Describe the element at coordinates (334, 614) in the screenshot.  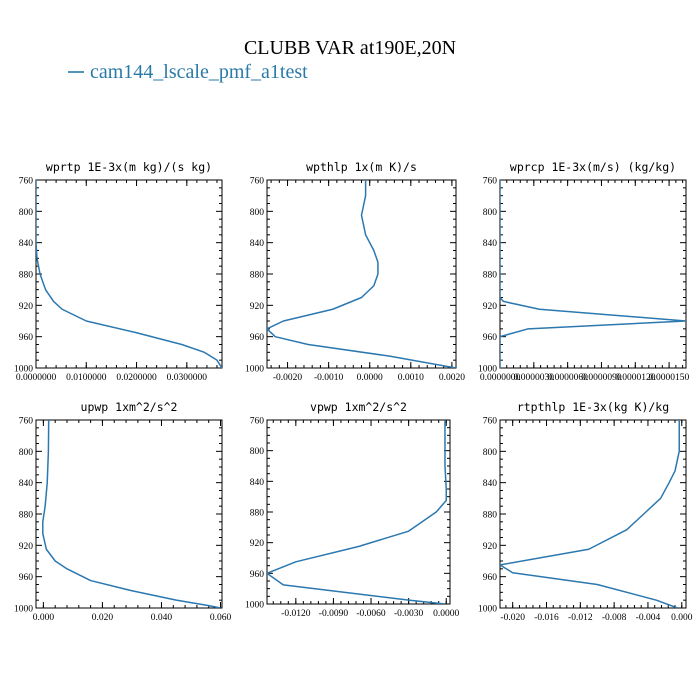
I see `x-tick-label: -0.0090` at that location.